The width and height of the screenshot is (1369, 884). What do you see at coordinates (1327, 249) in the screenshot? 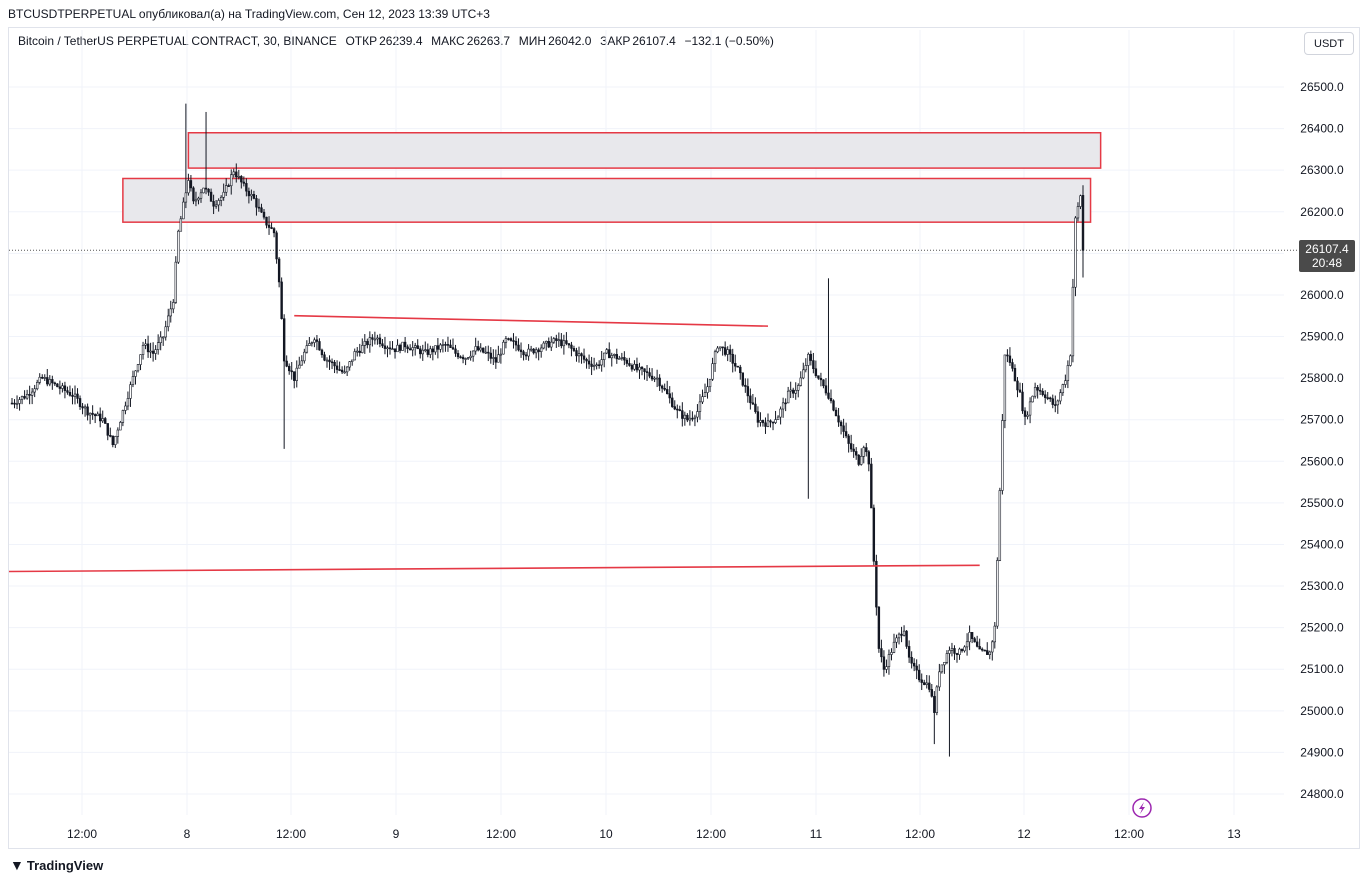
I see `last-price-value: 26107.4` at bounding box center [1327, 249].